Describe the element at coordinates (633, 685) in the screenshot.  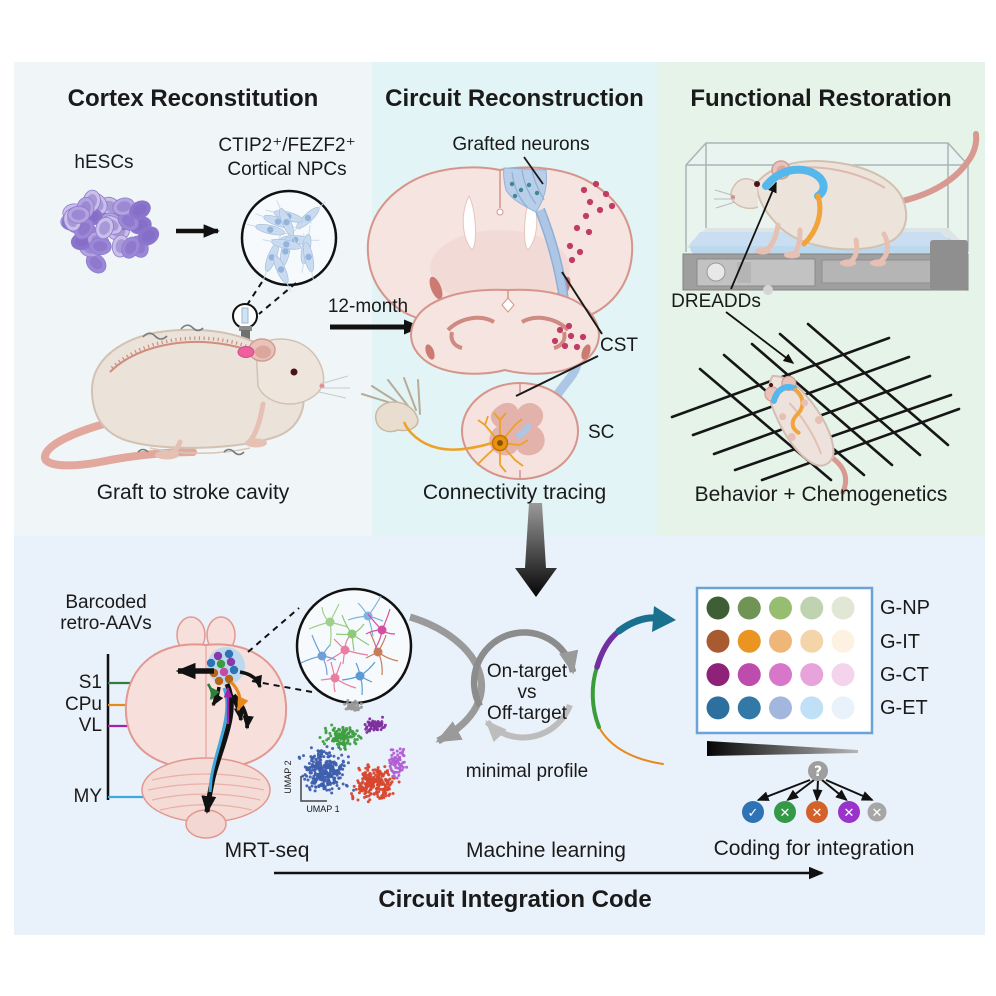
I see `classifier-swoosh` at that location.